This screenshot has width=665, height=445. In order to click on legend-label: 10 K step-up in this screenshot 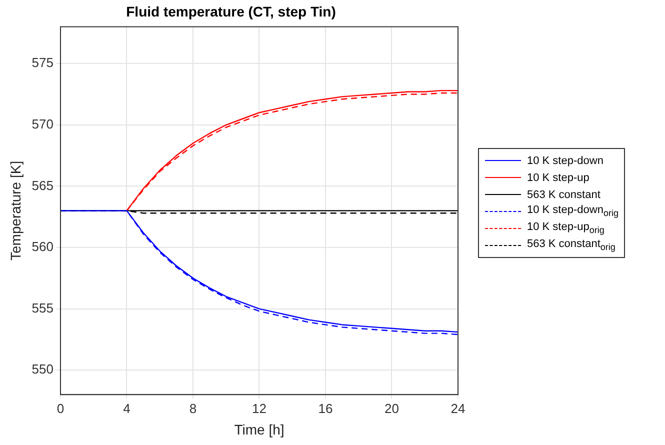, I will do `click(558, 178)`.